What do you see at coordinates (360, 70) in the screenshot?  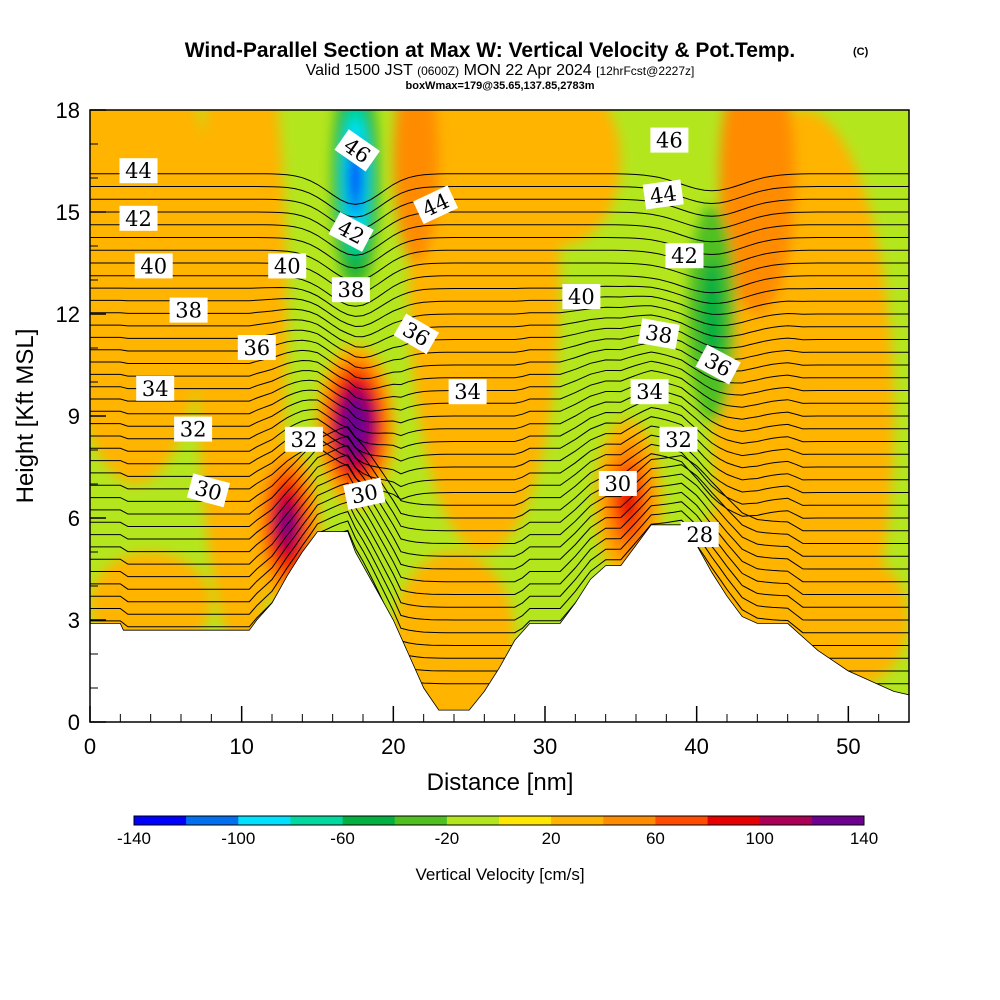 I see `subtitle-valid: Valid 1500 JST` at bounding box center [360, 70].